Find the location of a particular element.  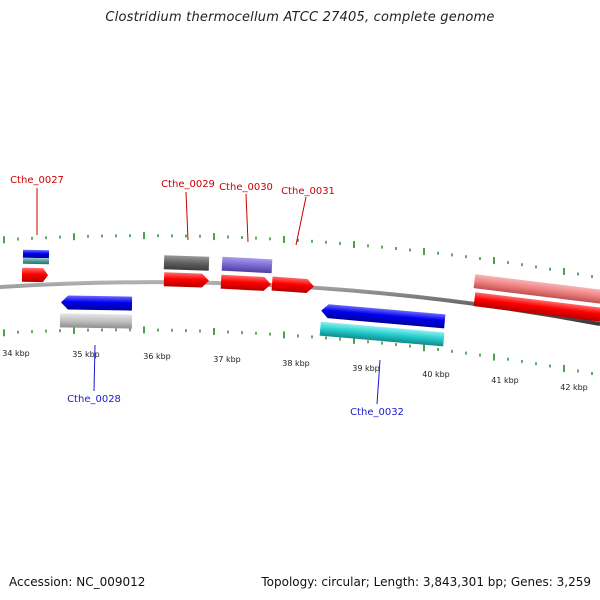

feature-red-block is located at coordinates (536, 307).